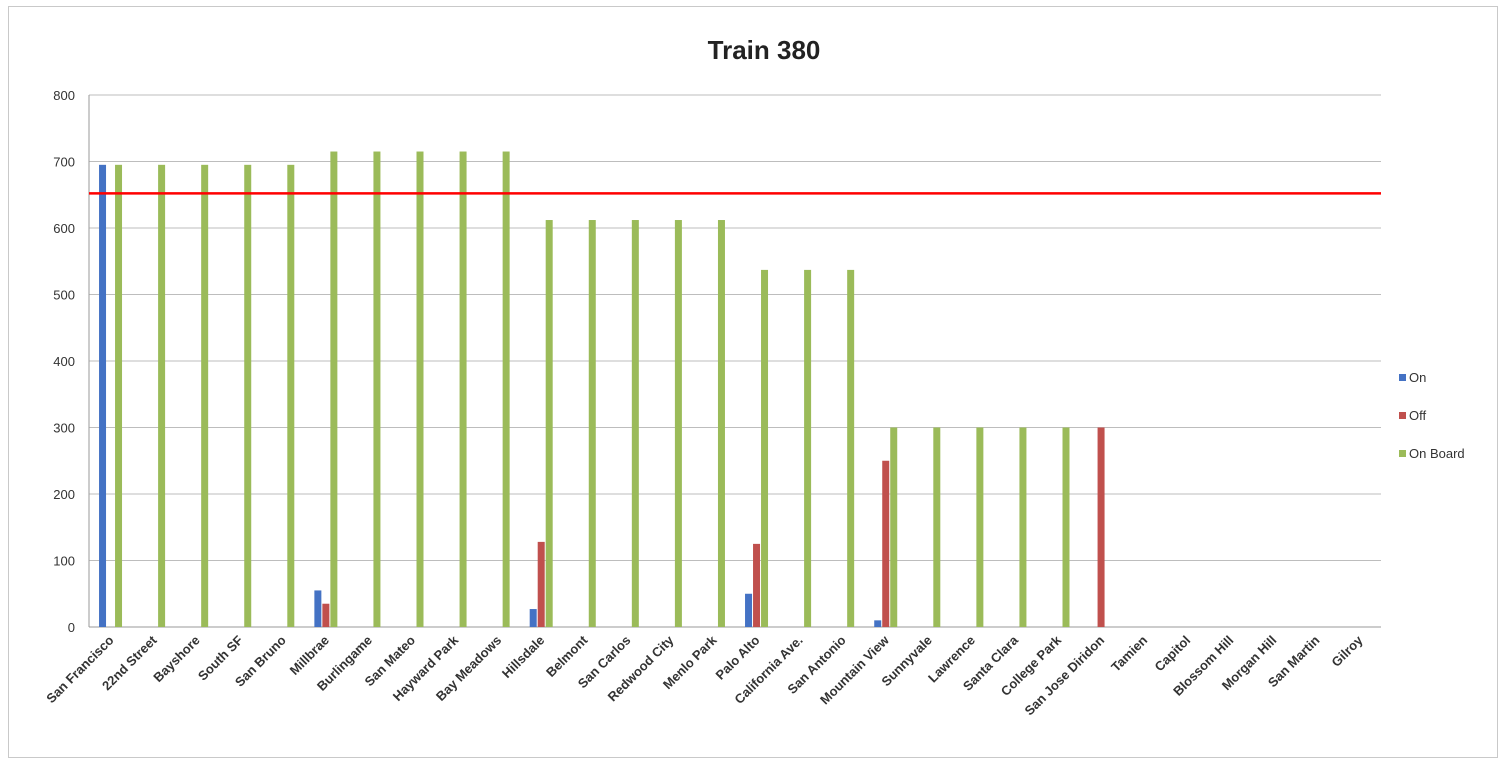  What do you see at coordinates (64, 494) in the screenshot?
I see `y-tick-label: 200` at bounding box center [64, 494].